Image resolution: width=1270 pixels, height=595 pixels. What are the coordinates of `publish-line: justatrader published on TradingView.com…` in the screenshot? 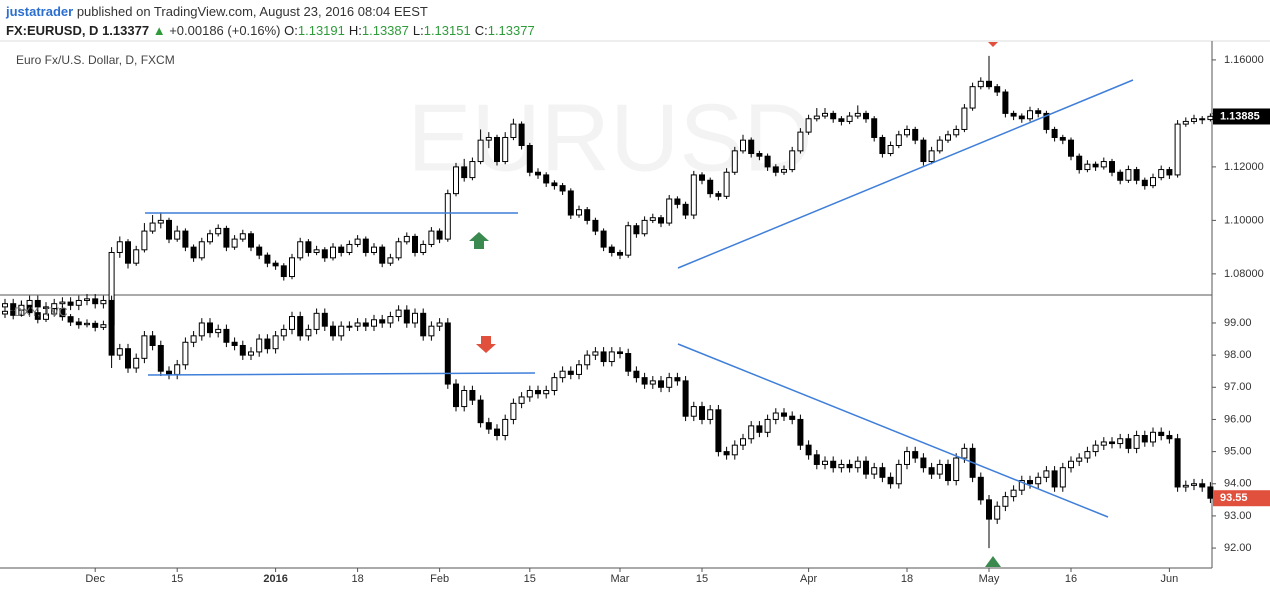 It's located at (272, 11).